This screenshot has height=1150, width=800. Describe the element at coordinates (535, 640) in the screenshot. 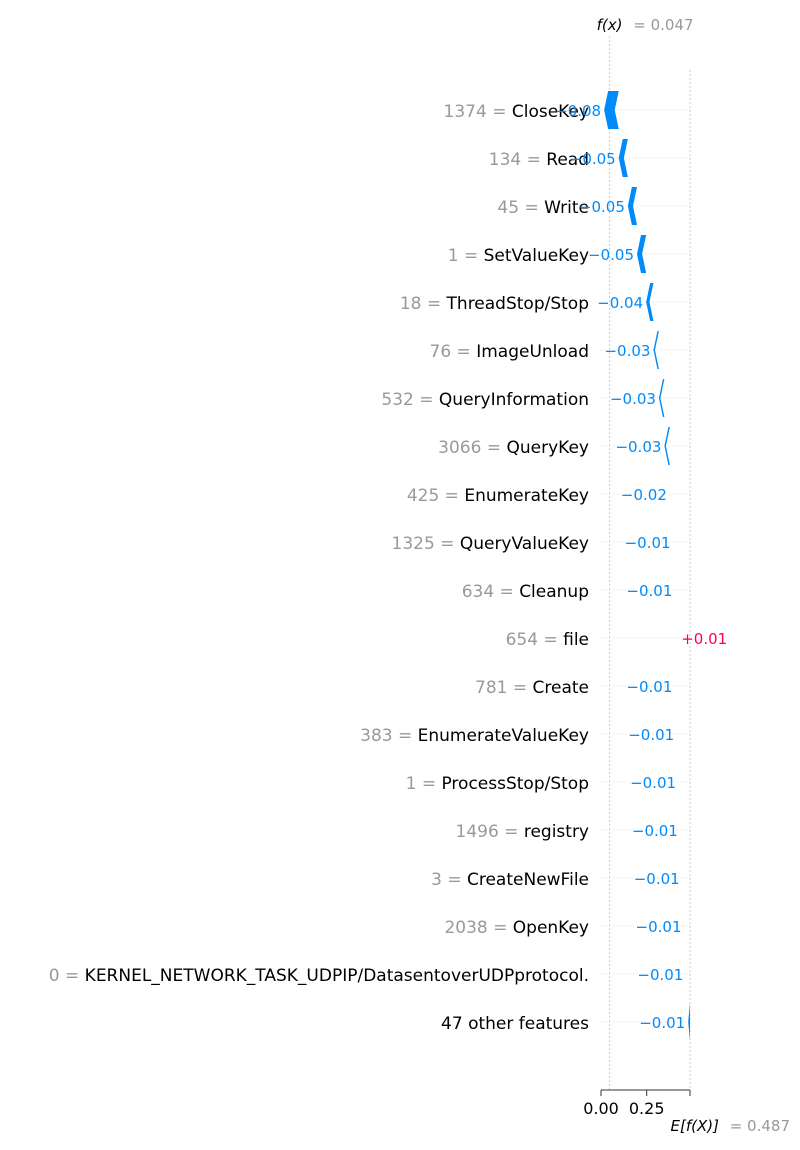

I see `feature-value: 654 =` at that location.